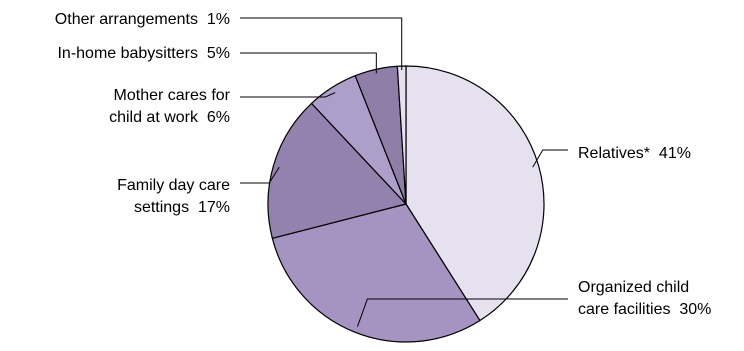 This screenshot has height=351, width=744. Describe the element at coordinates (624, 309) in the screenshot. I see `slice-label-text: care facilities` at that location.